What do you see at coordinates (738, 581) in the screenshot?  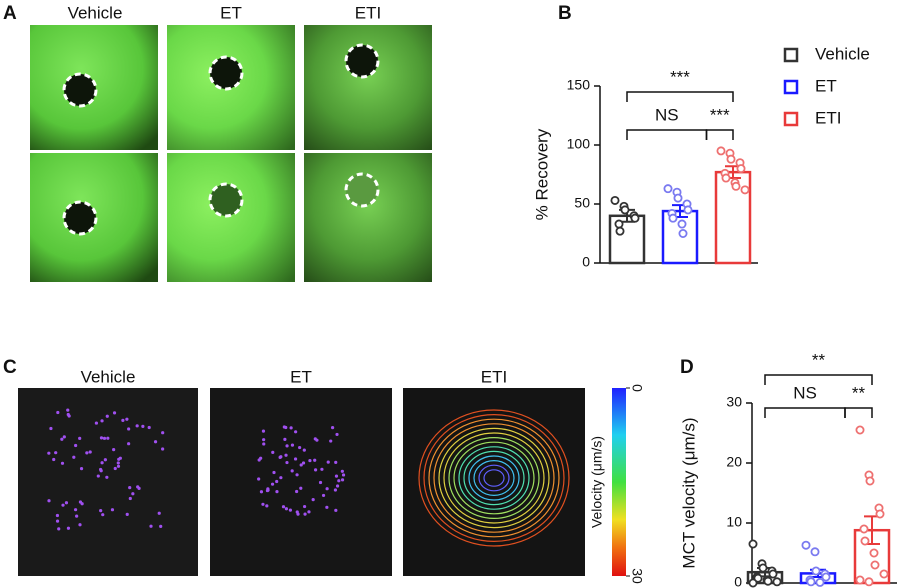 I see `y-tick-label: 0` at bounding box center [738, 581].